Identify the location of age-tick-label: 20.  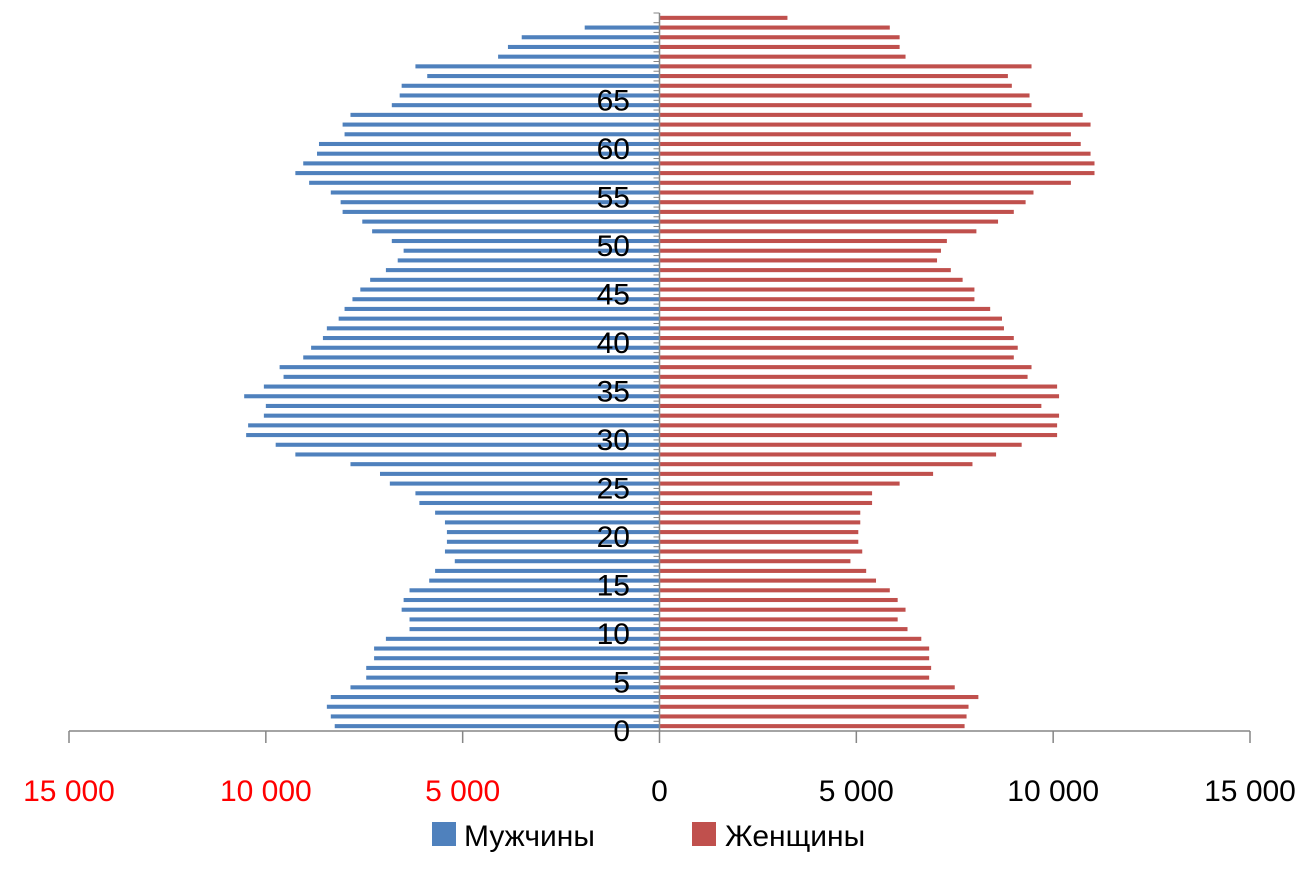
(613, 537).